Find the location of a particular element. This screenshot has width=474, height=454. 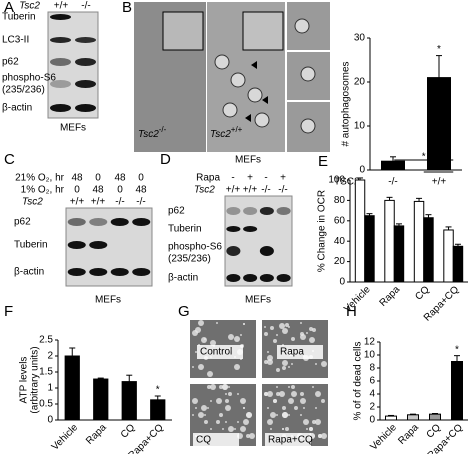

panel-letter: C is located at coordinates (9, 159).